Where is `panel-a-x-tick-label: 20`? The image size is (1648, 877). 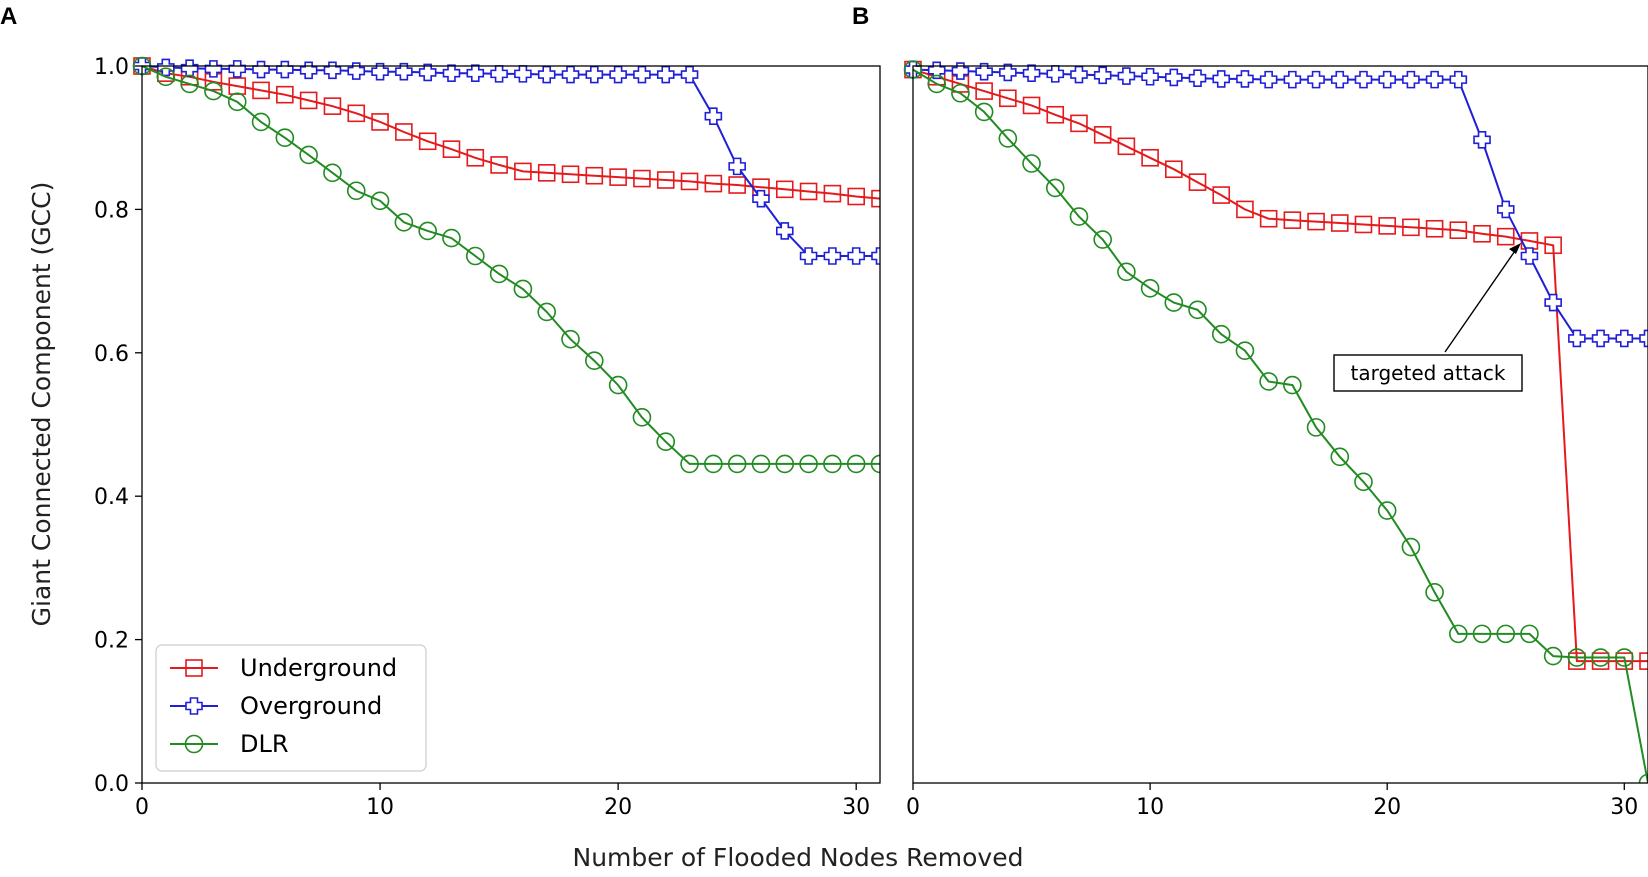
panel-a-x-tick-label: 20 is located at coordinates (618, 807).